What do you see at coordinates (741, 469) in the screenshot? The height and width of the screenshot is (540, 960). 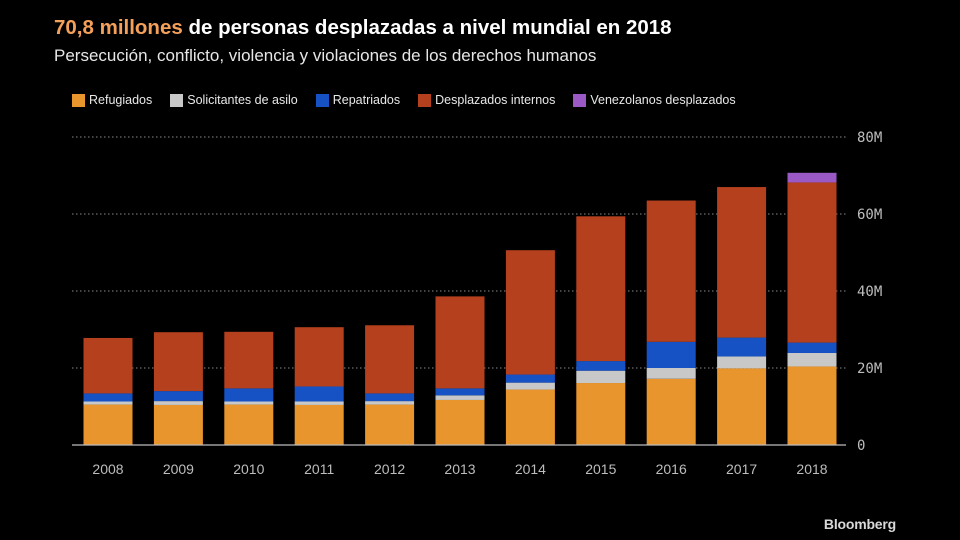 I see `x-tick-label: 2017` at bounding box center [741, 469].